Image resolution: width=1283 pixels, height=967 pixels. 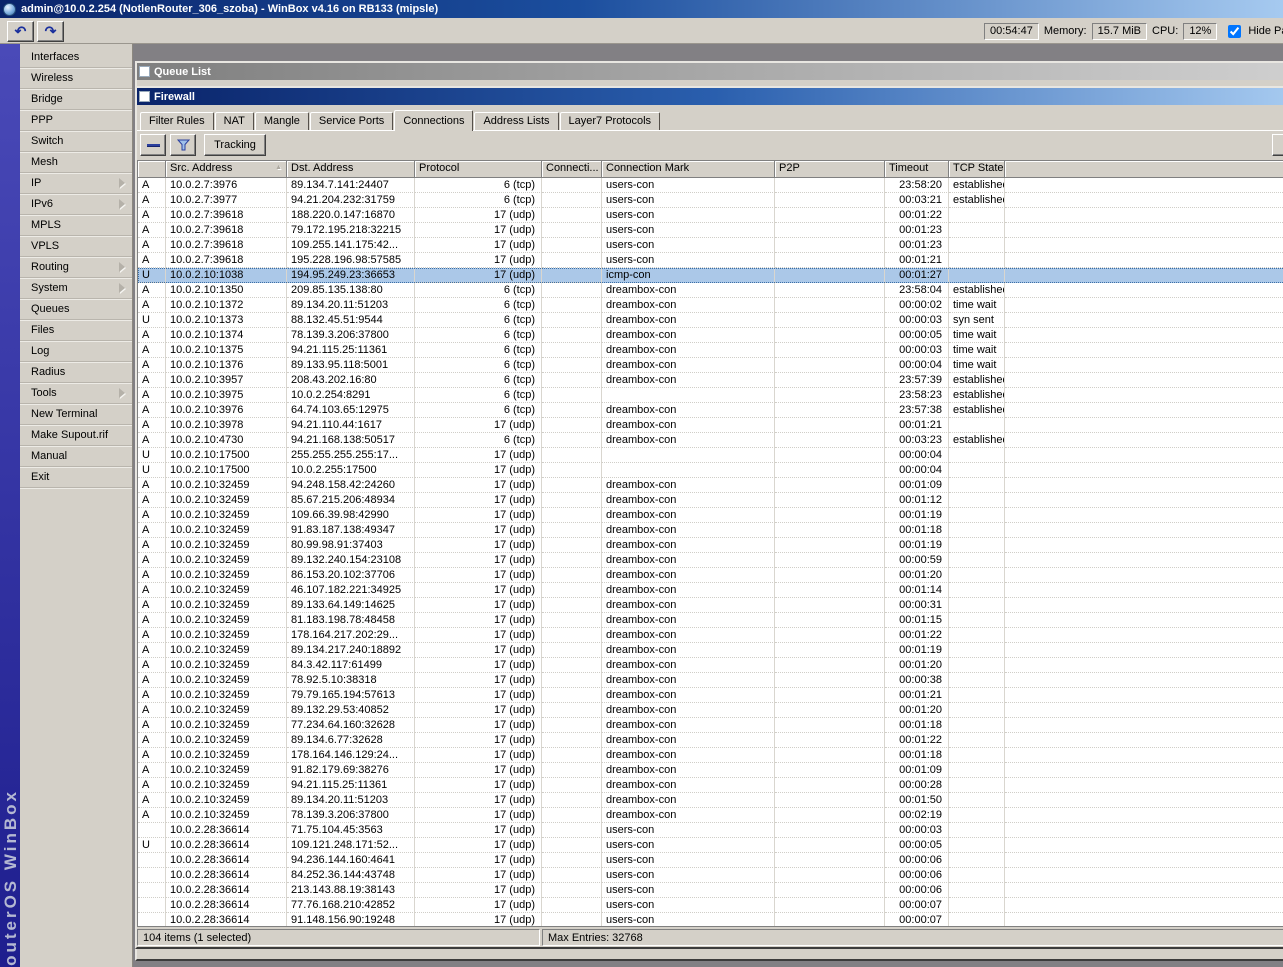 What do you see at coordinates (710, 71) in the screenshot?
I see `queue-list-titlebar: Queue List` at bounding box center [710, 71].